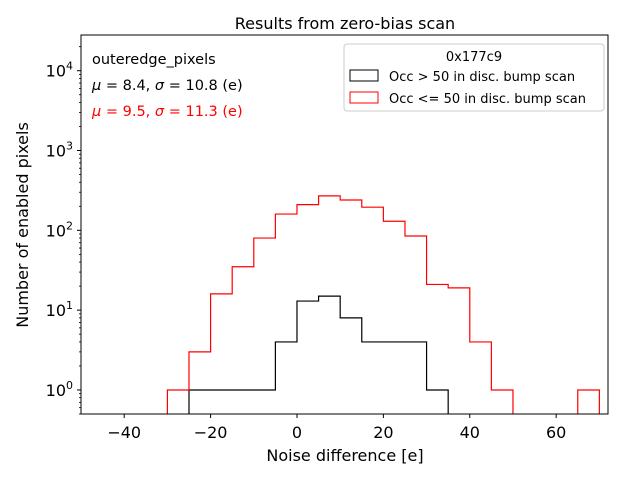 The image size is (640, 480). Describe the element at coordinates (201, 86) in the screenshot. I see `sigma-value-black: 10.8` at that location.